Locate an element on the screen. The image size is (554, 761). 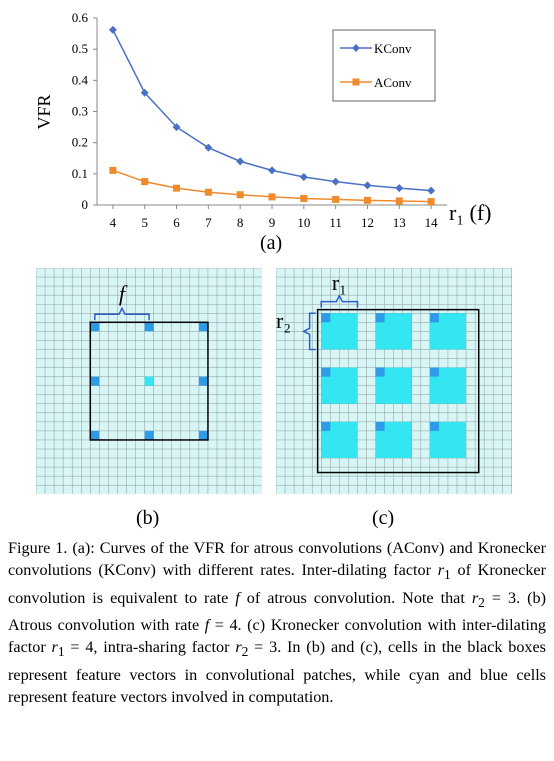
x-tick-label: 9 is located at coordinates (272, 222).